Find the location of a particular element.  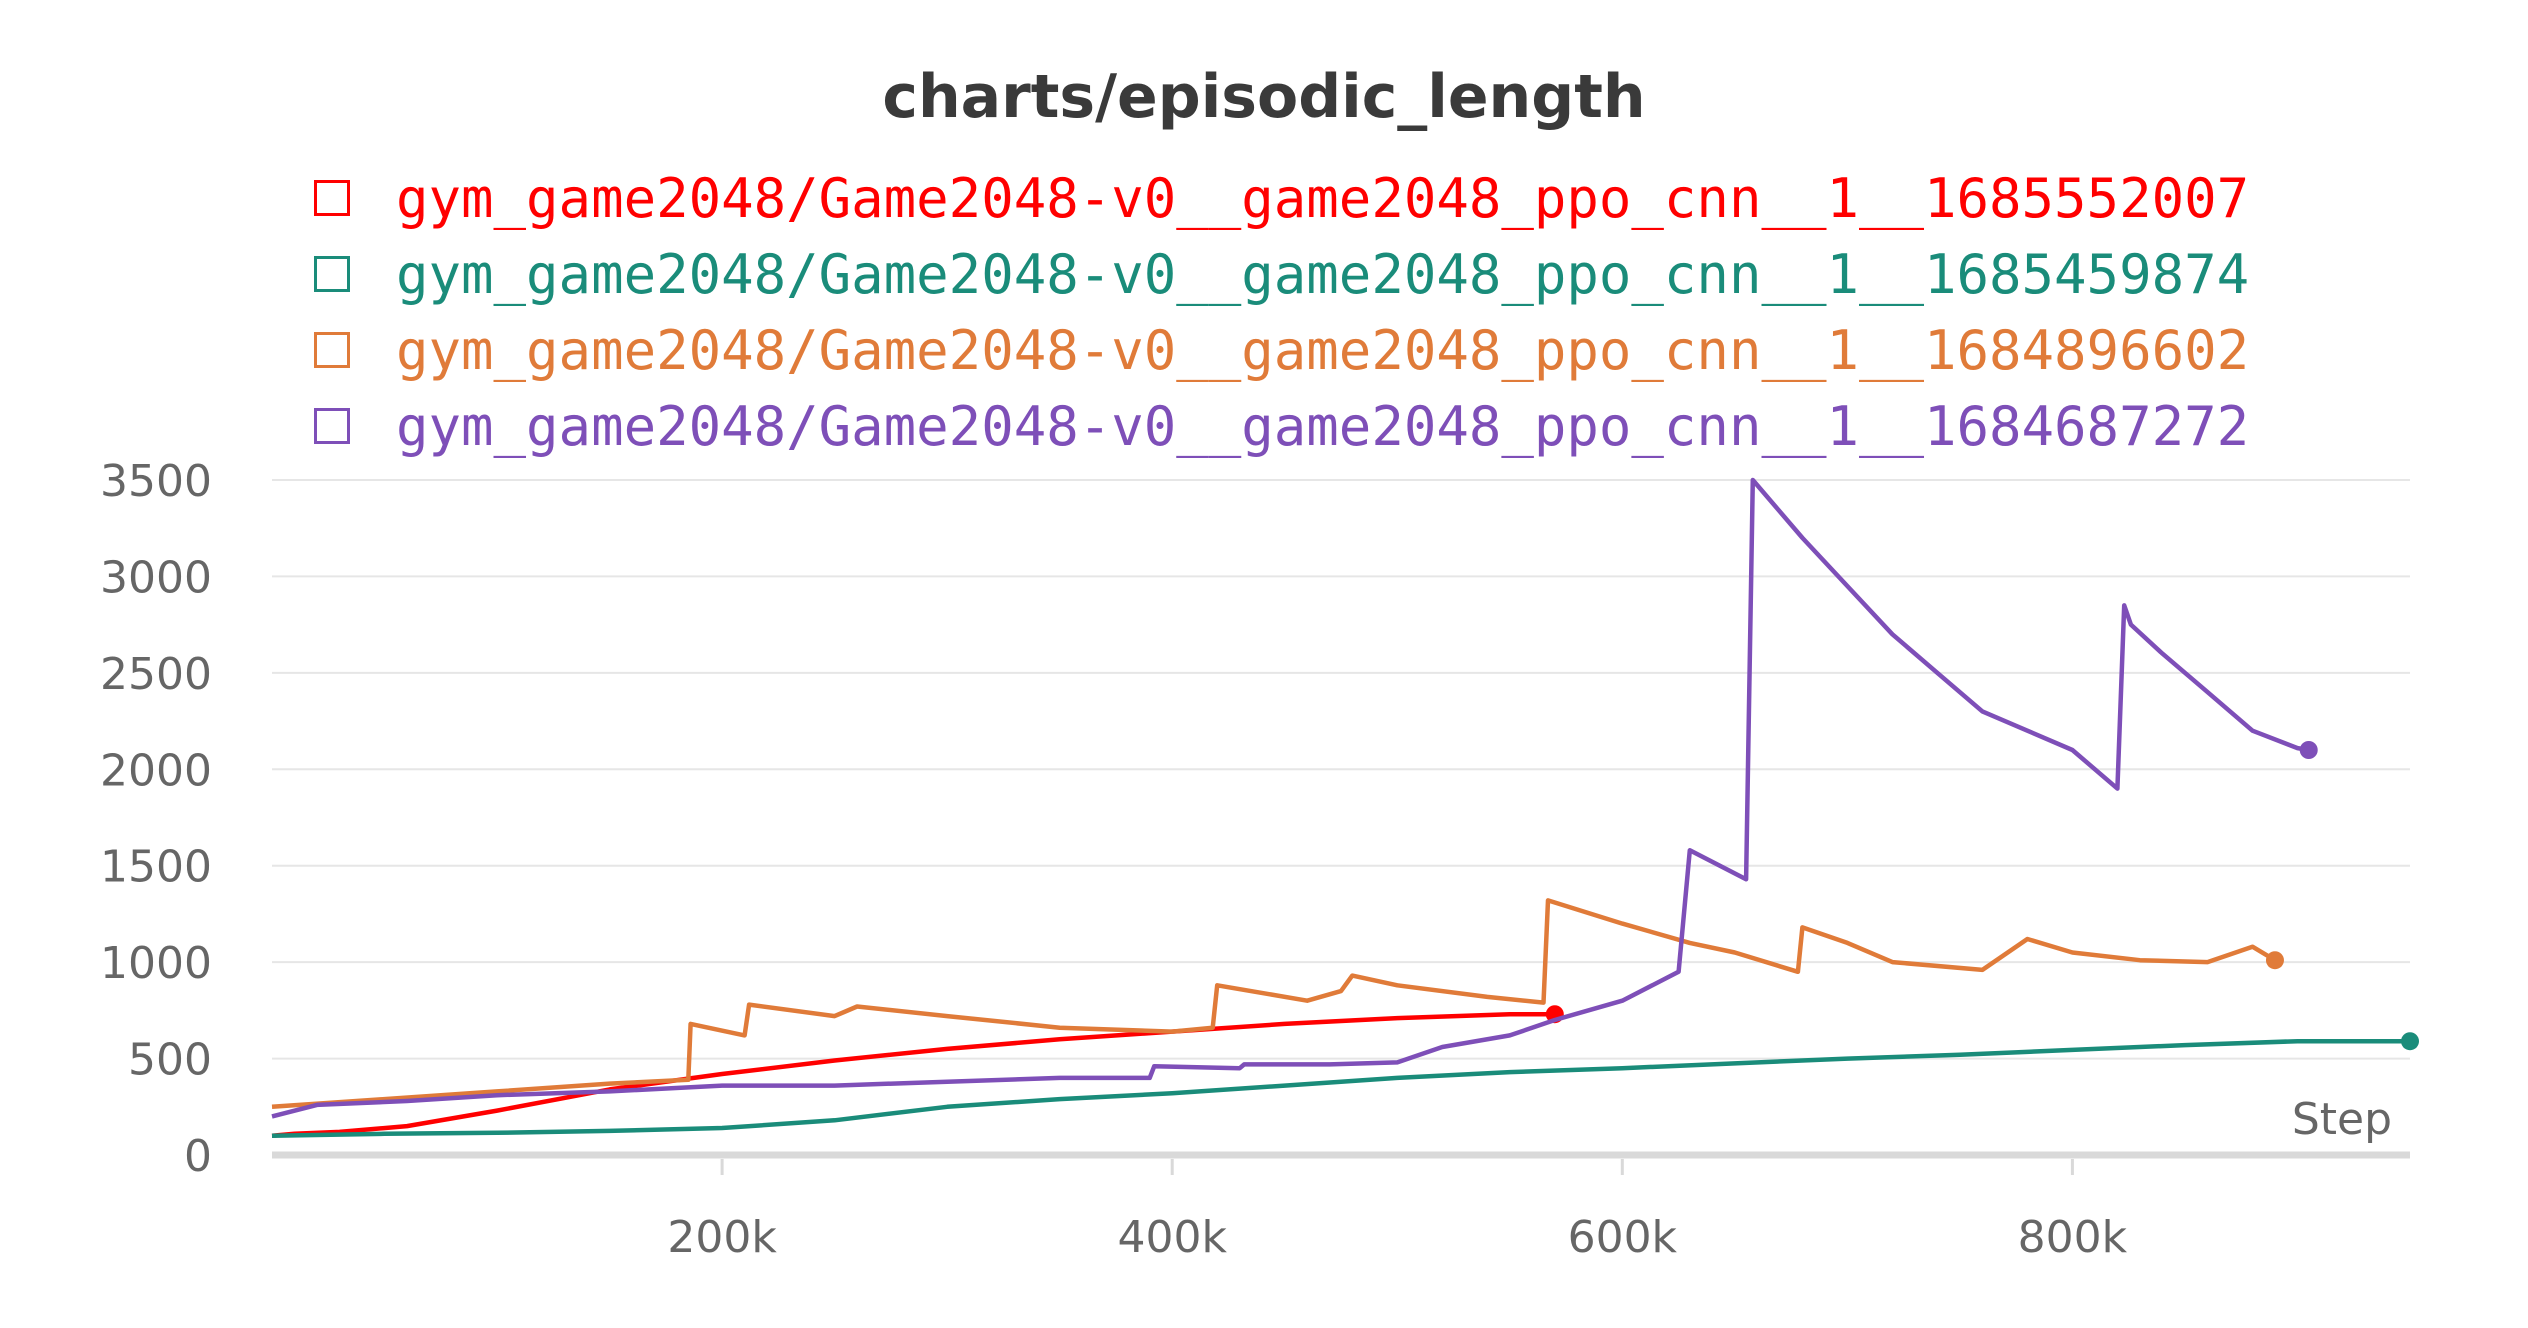

y-tick-label: 2500 is located at coordinates (156, 674).